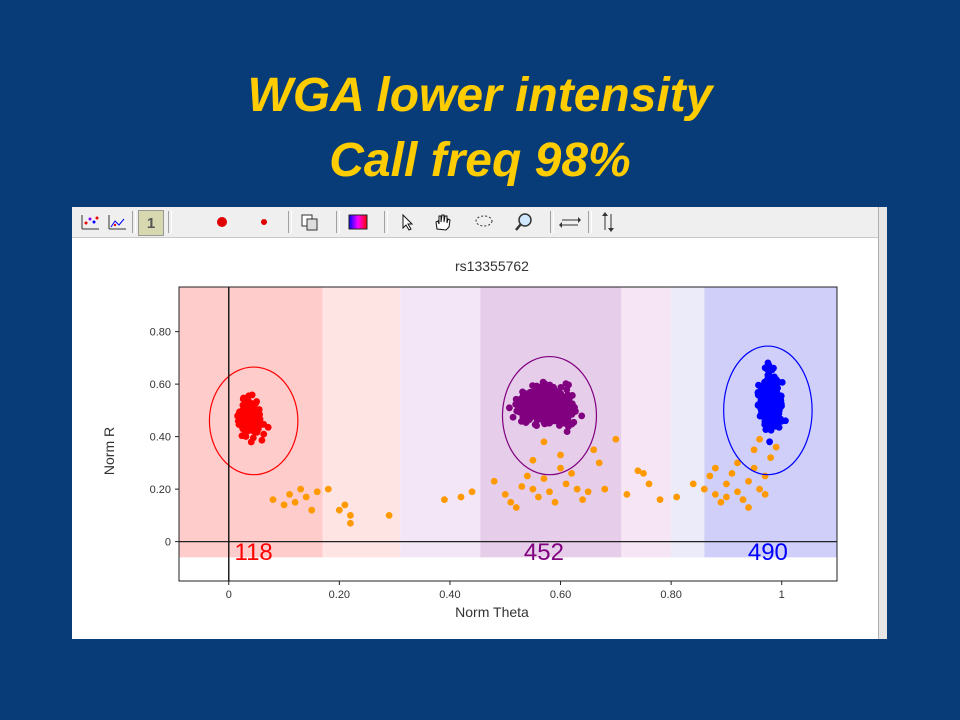 This screenshot has width=960, height=720. Describe the element at coordinates (408, 222) in the screenshot. I see `pointer-icon` at that location.